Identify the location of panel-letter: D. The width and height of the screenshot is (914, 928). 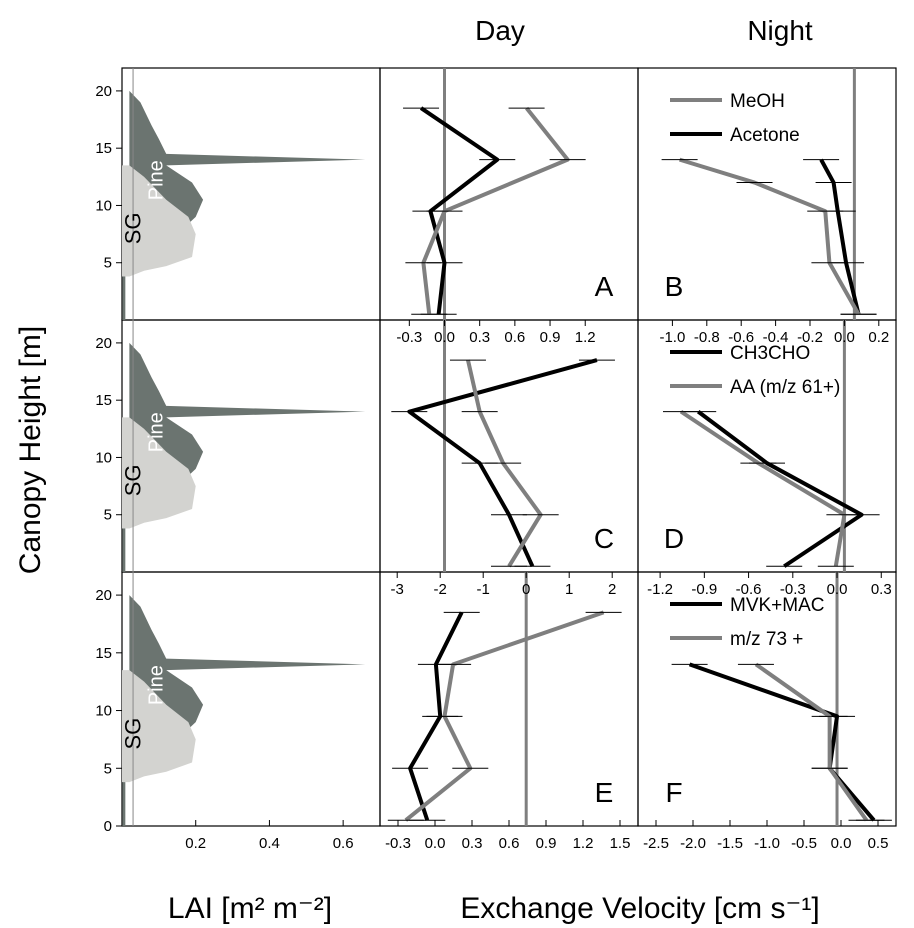
(674, 538).